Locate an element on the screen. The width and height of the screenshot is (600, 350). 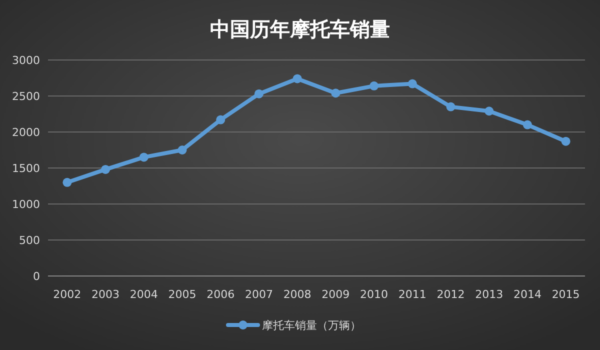
x-tick-label: 2007 is located at coordinates (258, 294).